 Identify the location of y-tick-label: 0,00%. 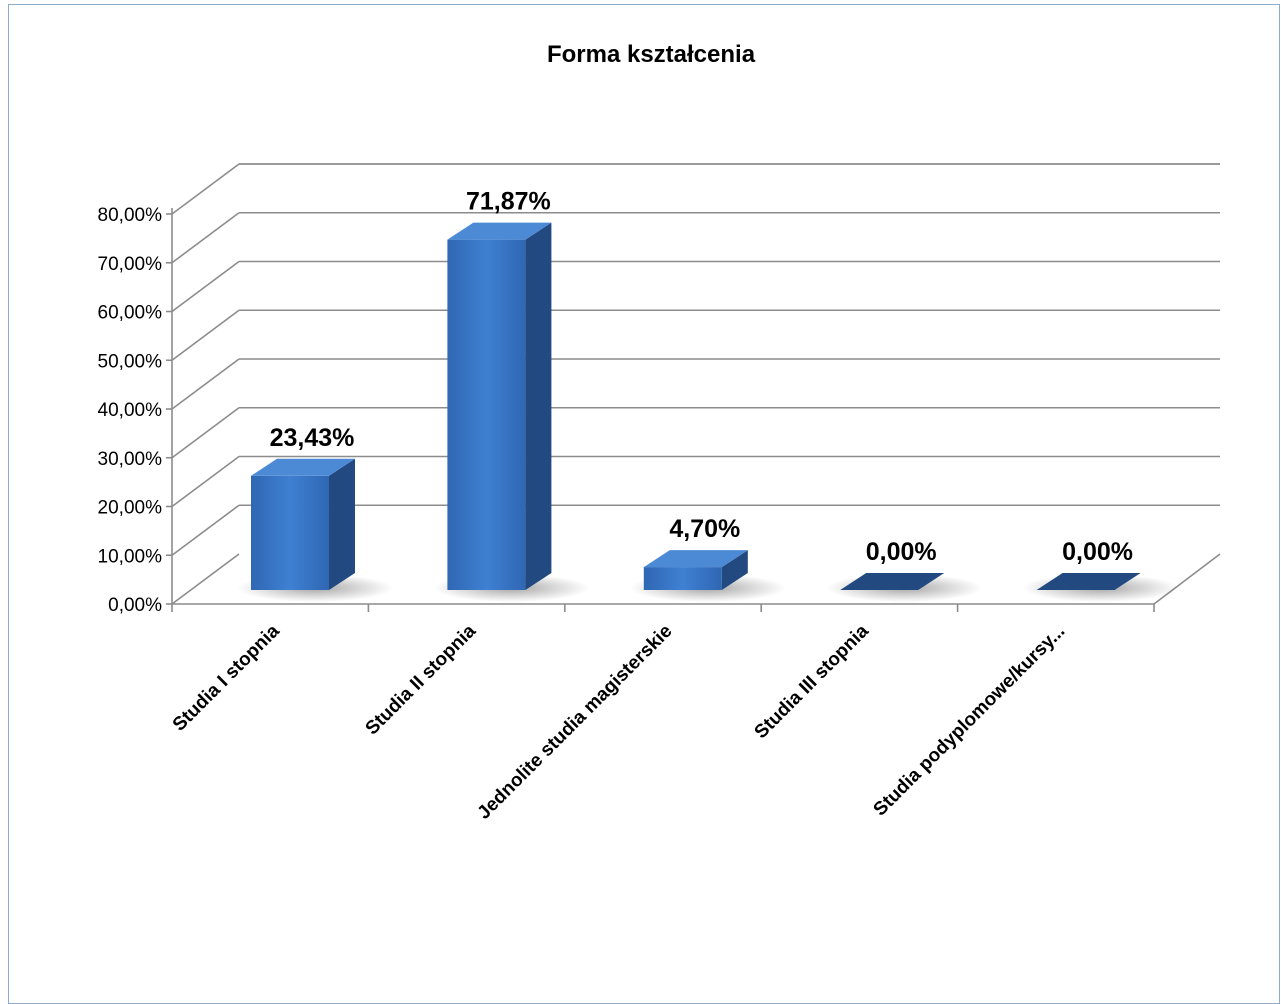
(135, 605).